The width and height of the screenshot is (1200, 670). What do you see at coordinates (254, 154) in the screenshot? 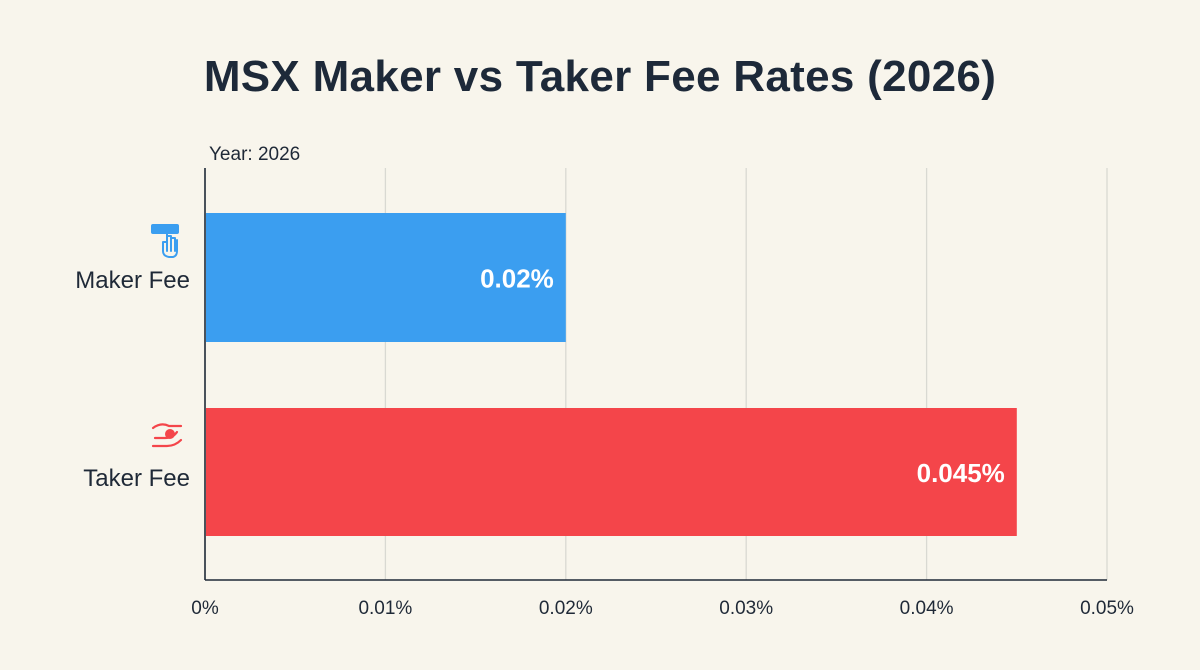
I see `chart-subtitle: Year: 2026` at bounding box center [254, 154].